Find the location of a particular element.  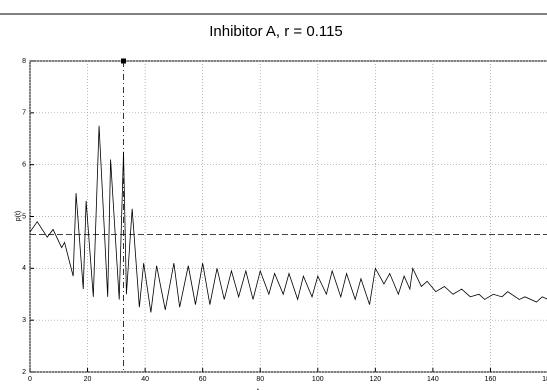

y-tick-label: 3 is located at coordinates (24, 320).